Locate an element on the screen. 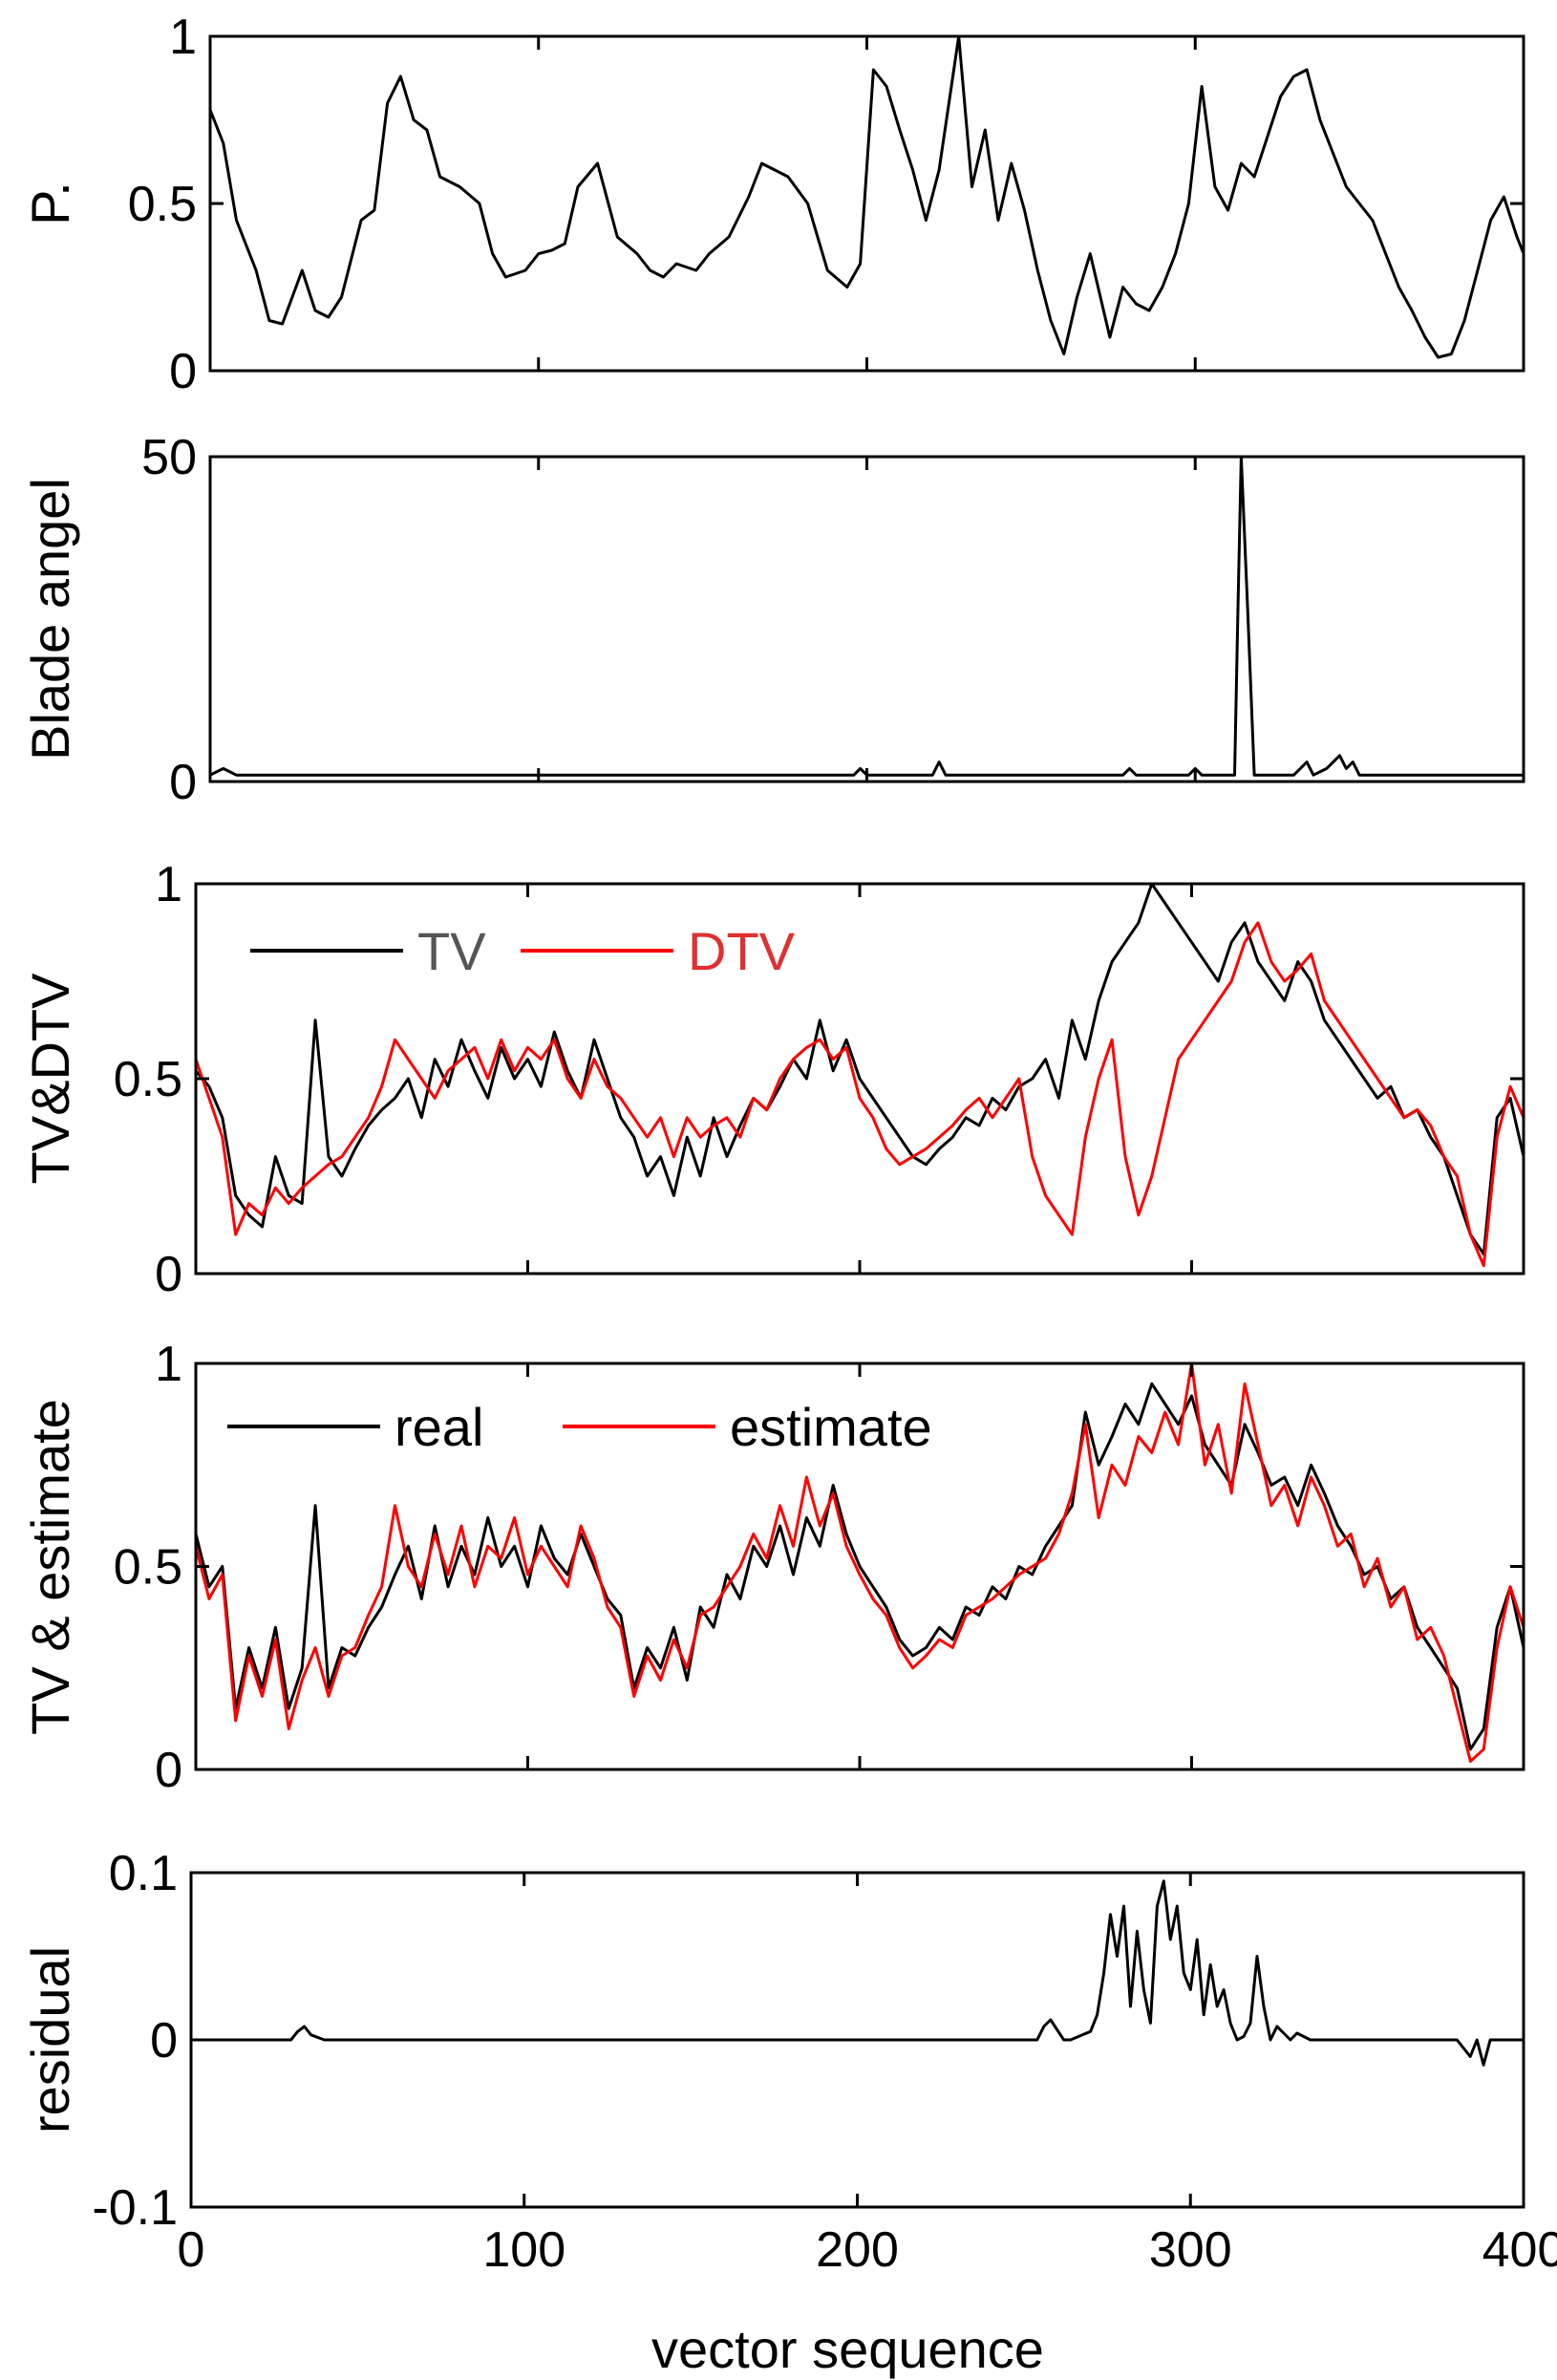 The width and height of the screenshot is (1557, 2380). x-axis-title: vector sequence is located at coordinates (847, 2349).